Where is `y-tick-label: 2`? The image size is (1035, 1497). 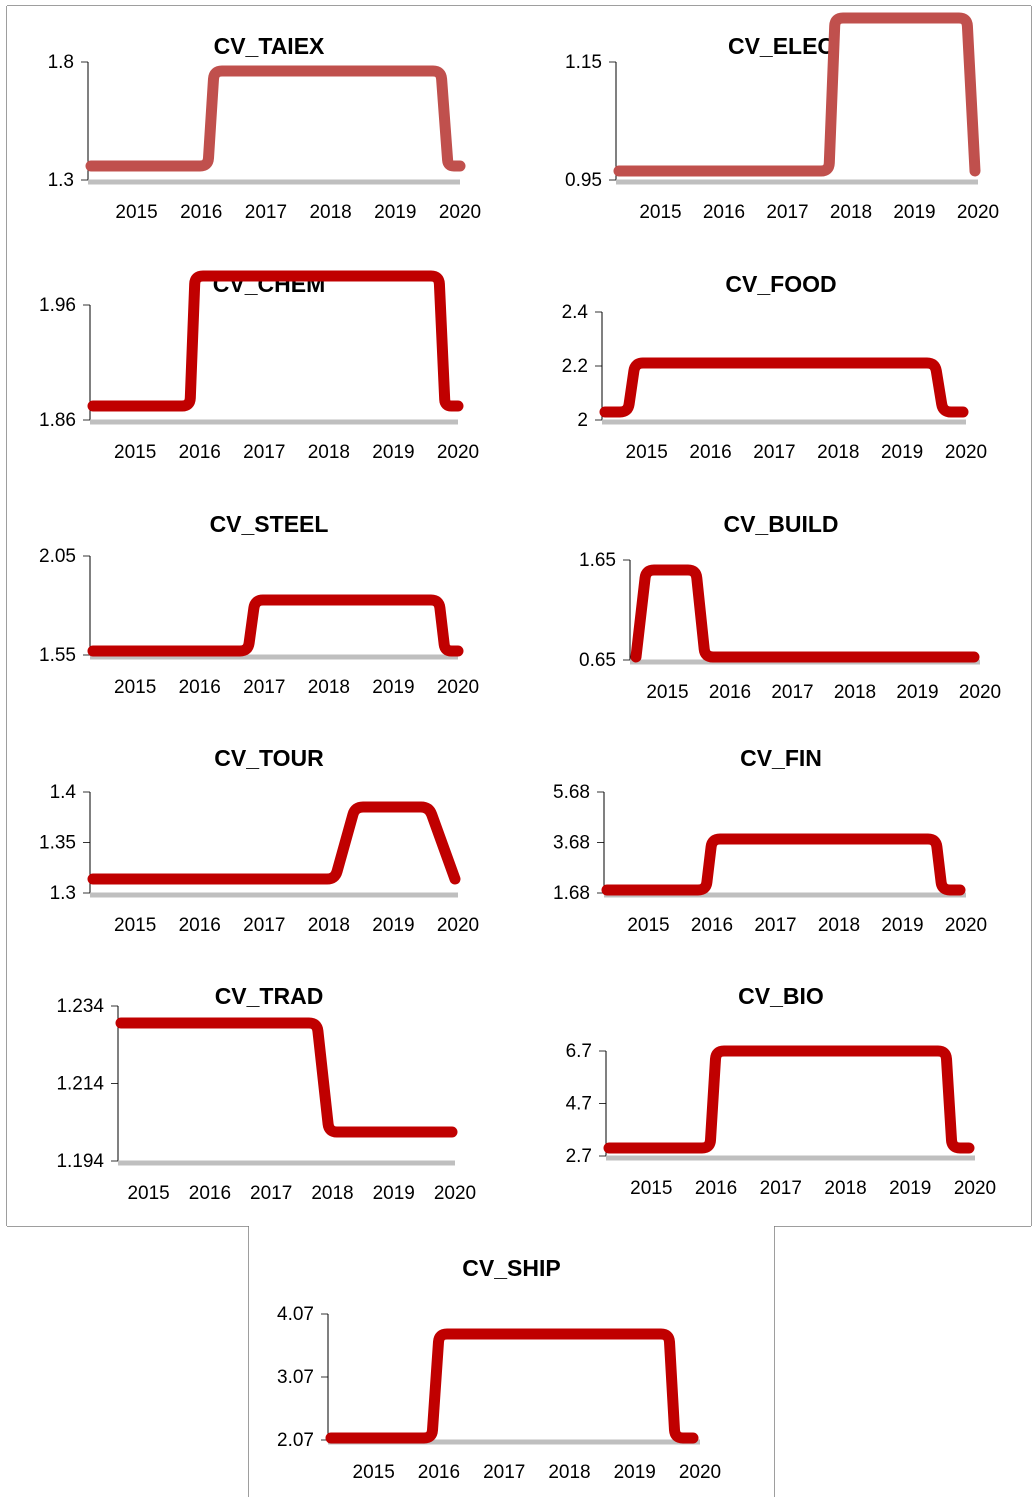 y-tick-label: 2 is located at coordinates (582, 420).